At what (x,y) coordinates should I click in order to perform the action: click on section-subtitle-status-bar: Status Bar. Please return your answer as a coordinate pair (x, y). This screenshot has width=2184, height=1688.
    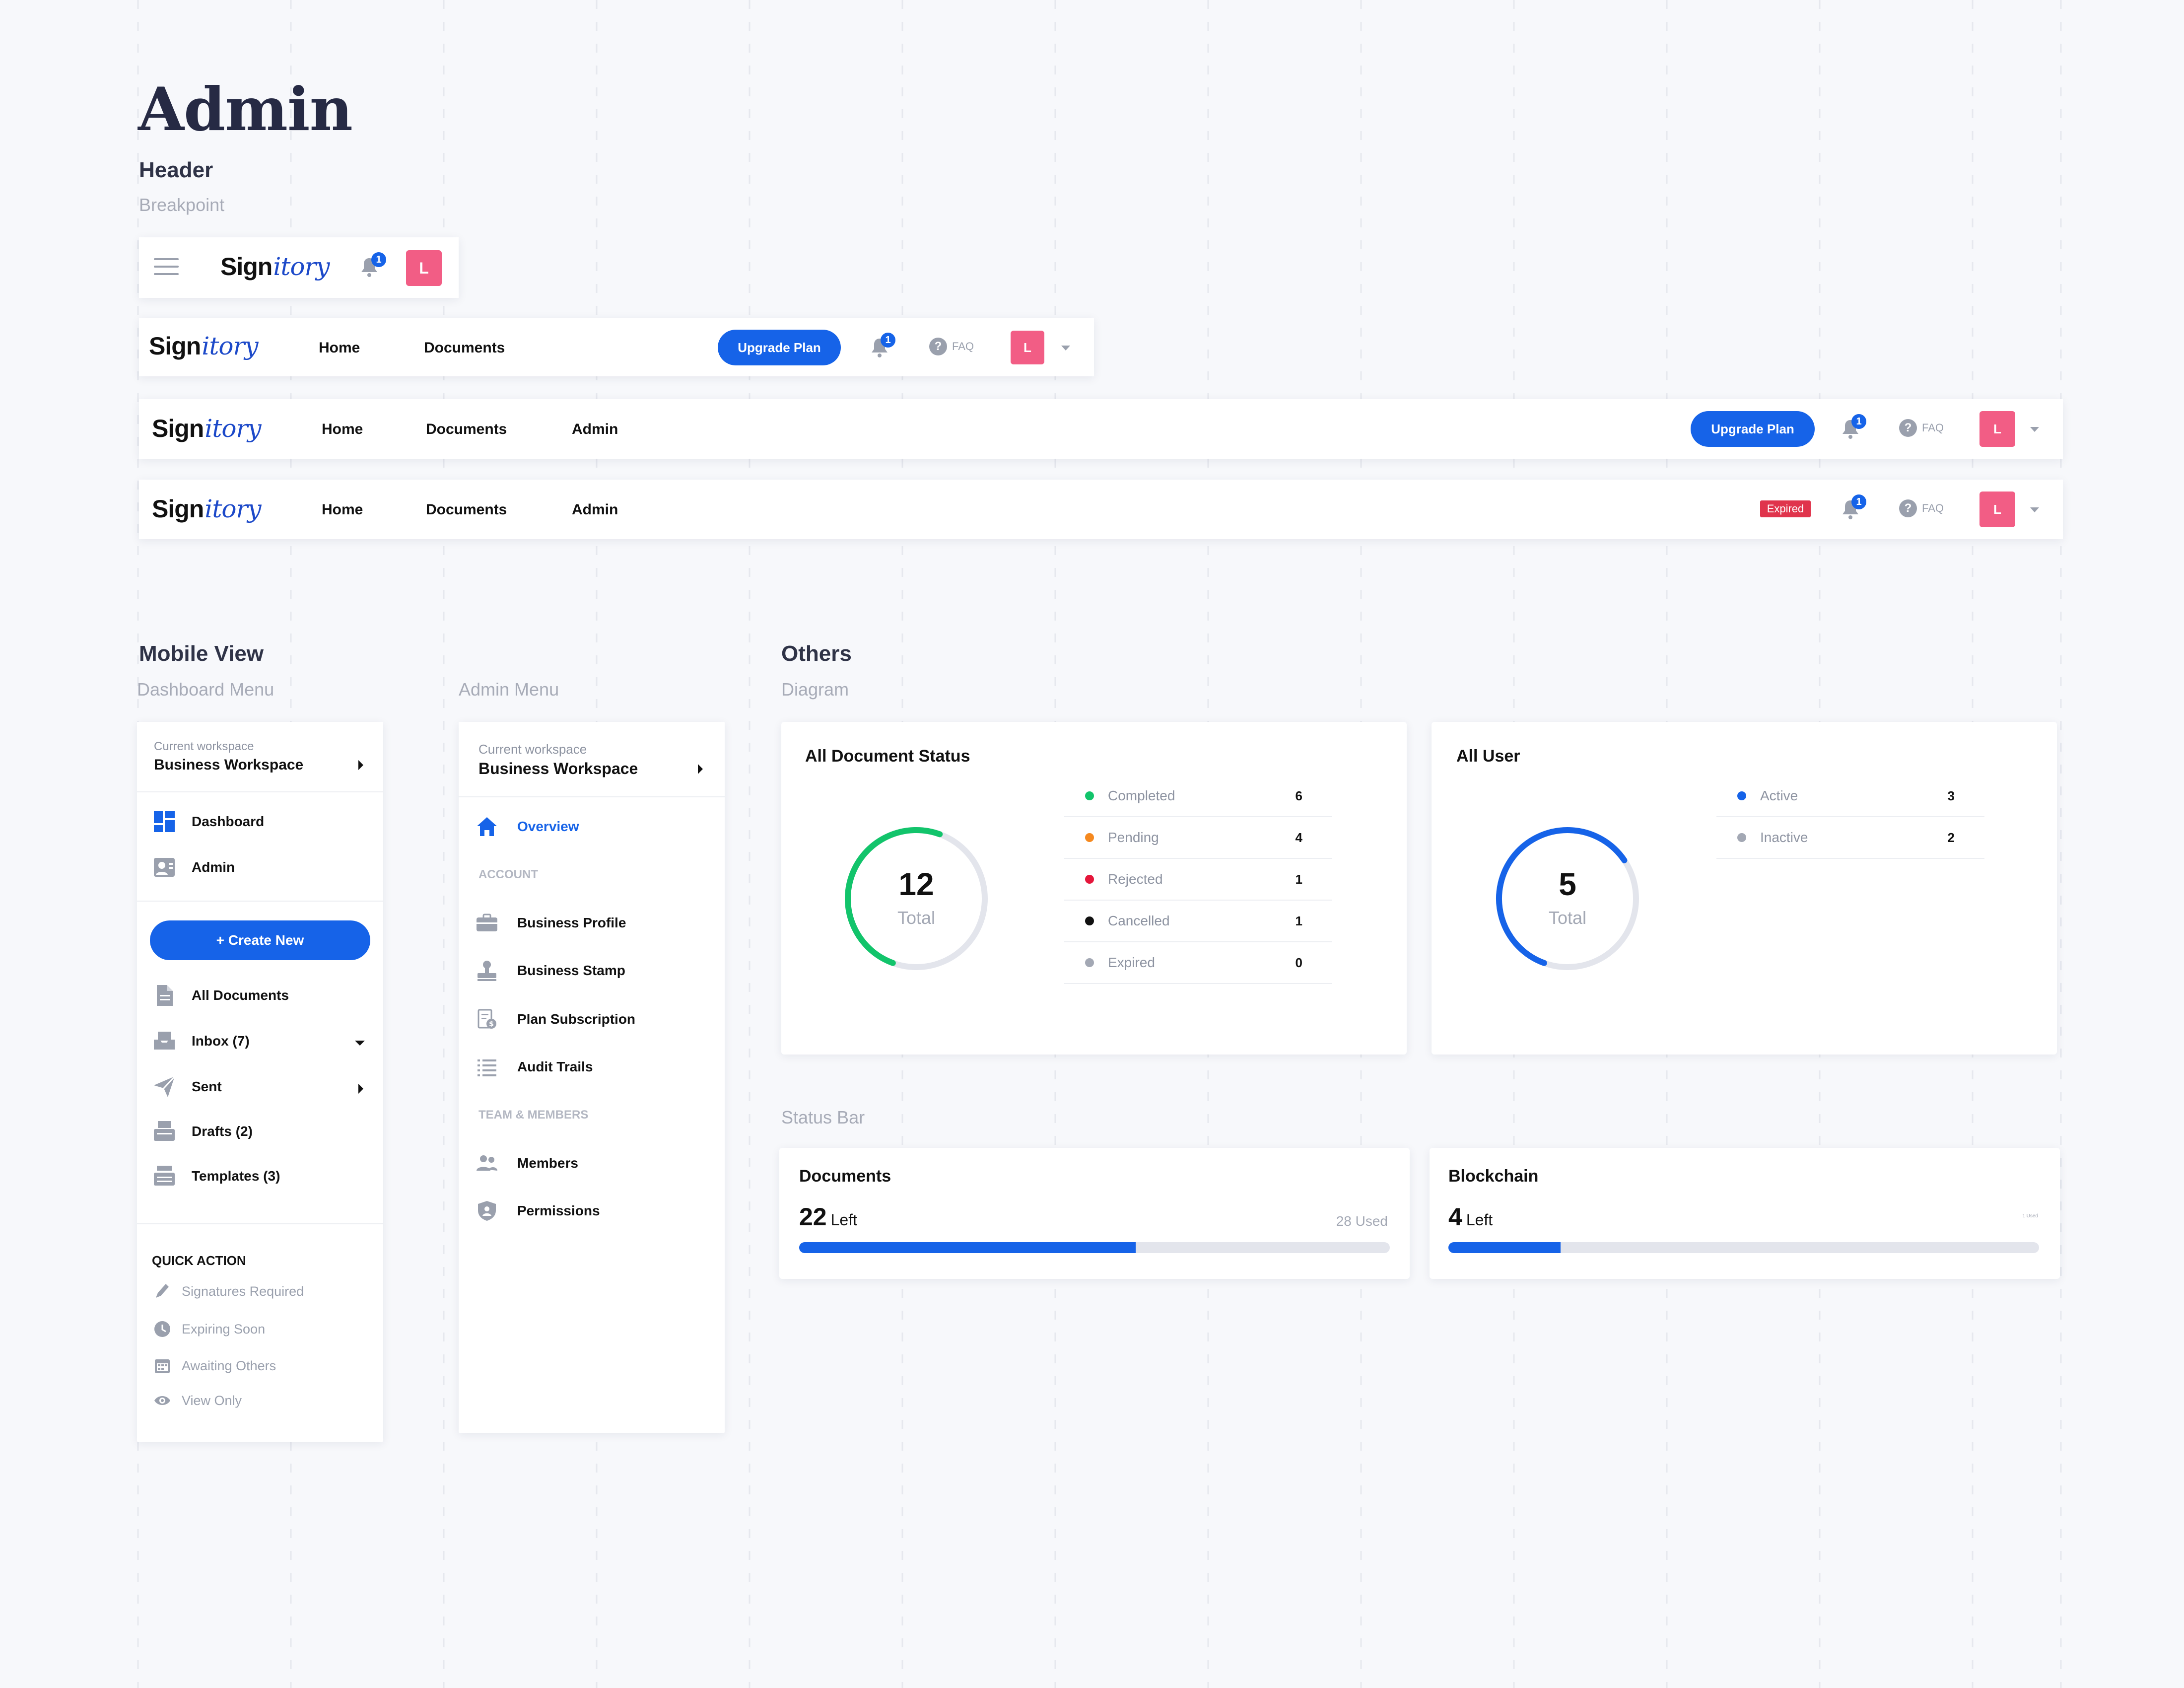
    Looking at the image, I should click on (823, 1117).